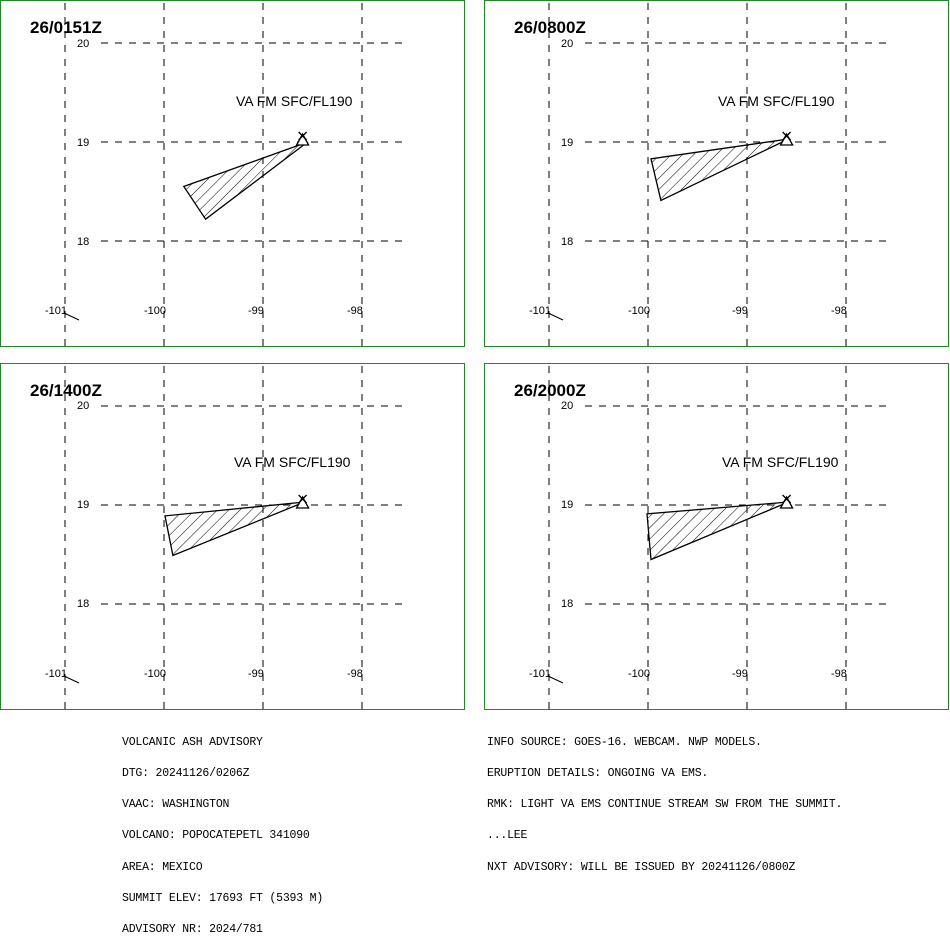 The width and height of the screenshot is (950, 946). I want to click on advisory-vaac: VAAC: WASHINGTON, so click(176, 805).